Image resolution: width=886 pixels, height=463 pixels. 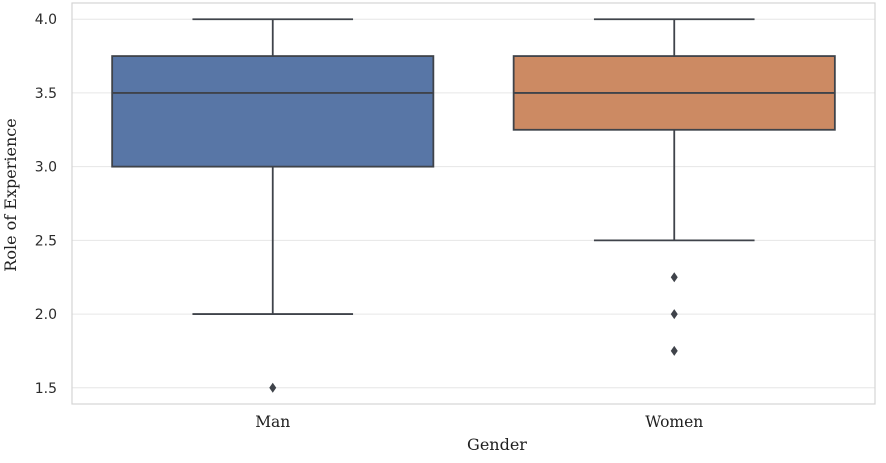 I want to click on y-tick-label: 2.5, so click(x=46, y=241).